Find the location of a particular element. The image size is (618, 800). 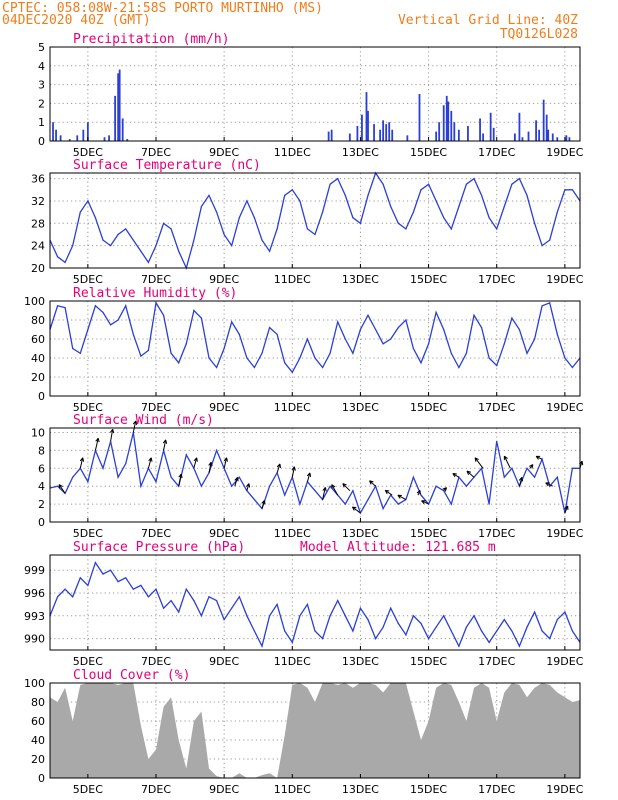

y-tick-label: 24 is located at coordinates (38, 246).